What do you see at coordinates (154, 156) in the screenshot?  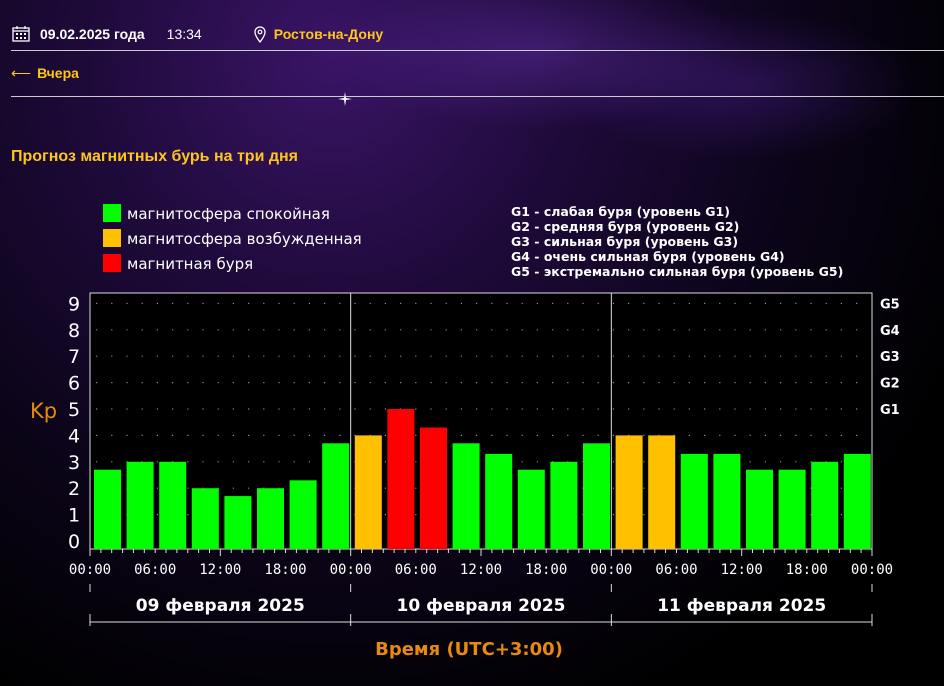 I see `page-title: Прогноз магнитных бурь на три дня` at bounding box center [154, 156].